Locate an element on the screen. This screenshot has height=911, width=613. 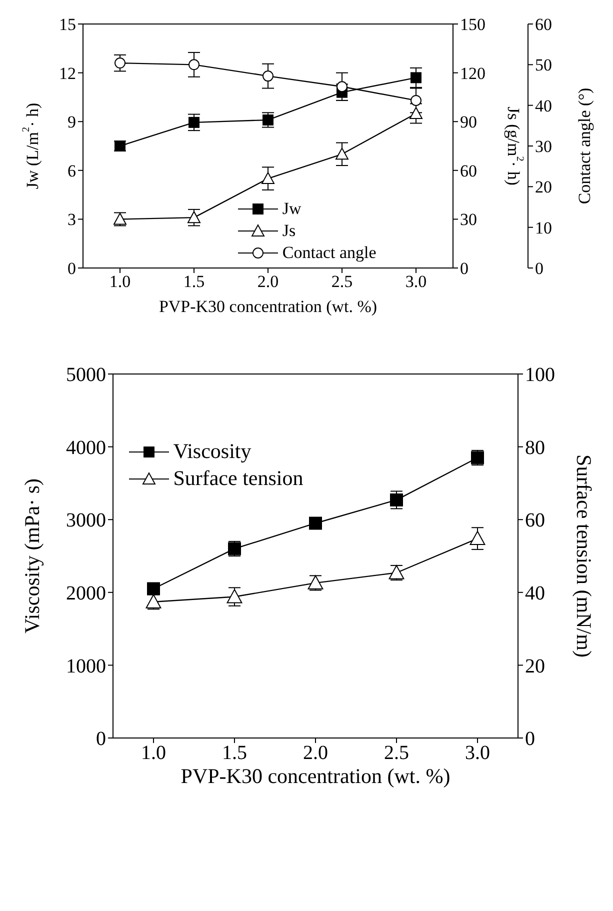
y2-tick-label: 20 is located at coordinates (535, 666).